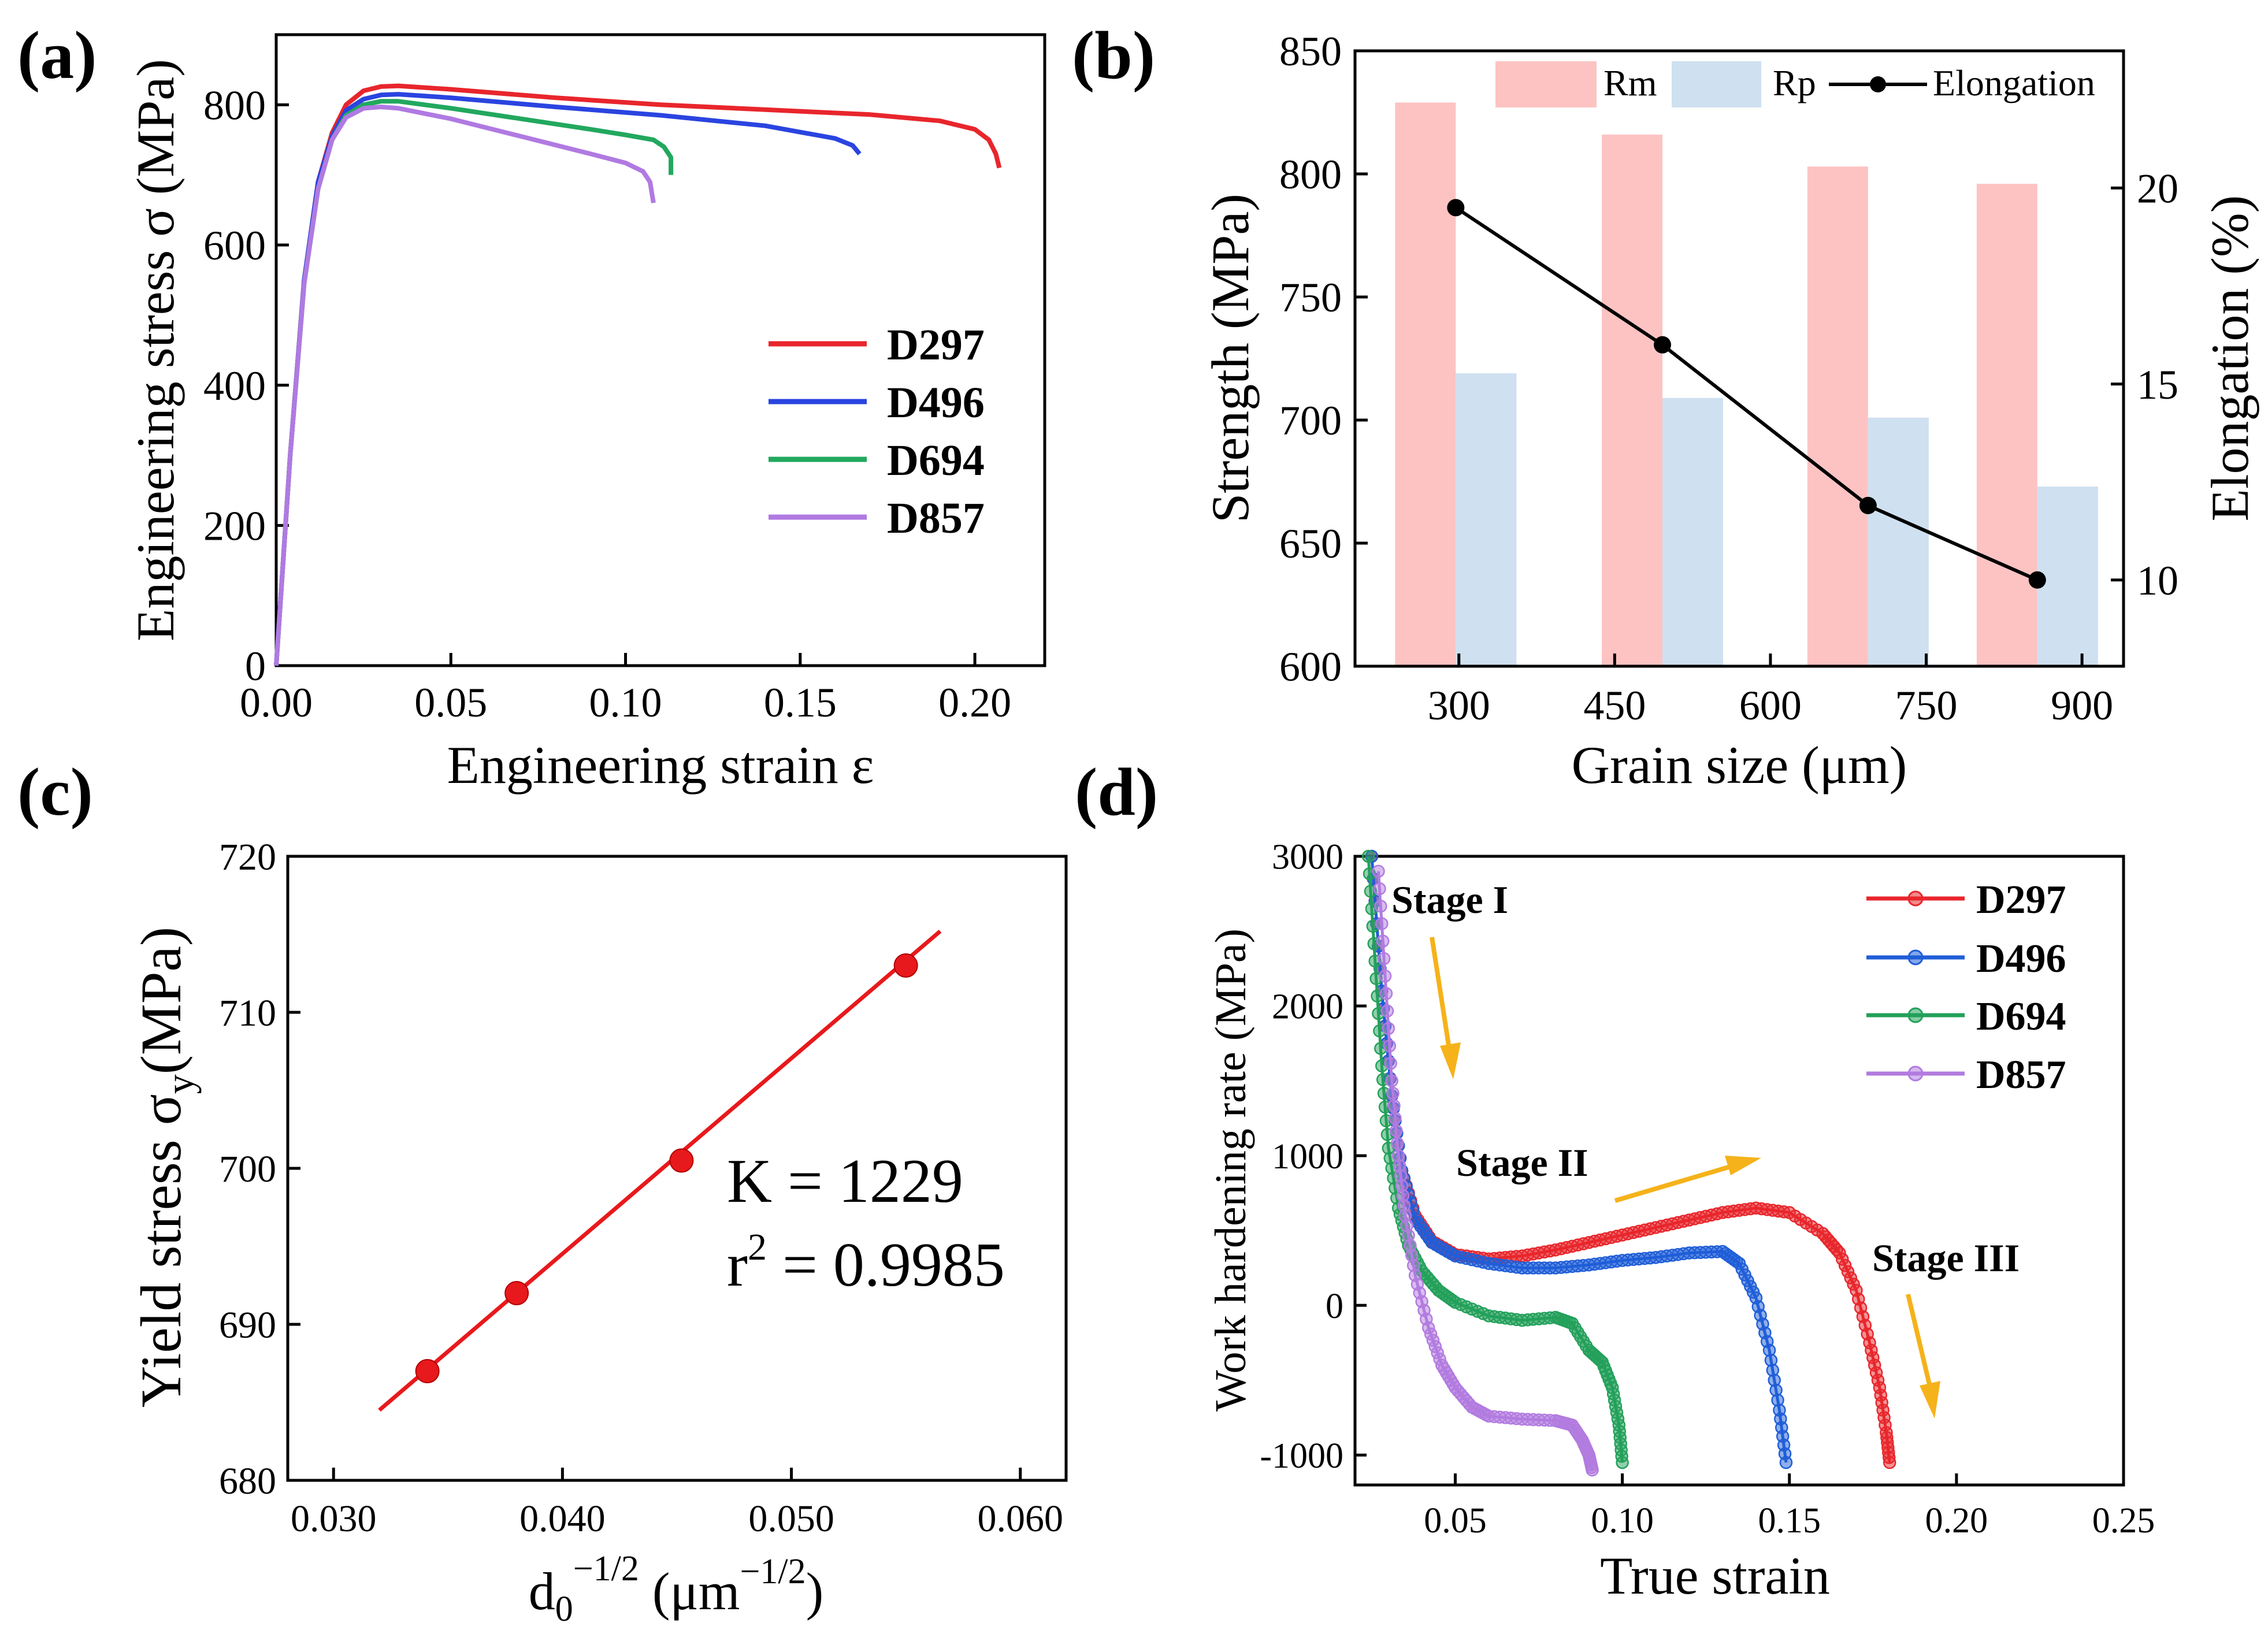 This screenshot has width=2268, height=1630. What do you see at coordinates (757, 1247) in the screenshot?
I see `r2-sup: 2` at bounding box center [757, 1247].